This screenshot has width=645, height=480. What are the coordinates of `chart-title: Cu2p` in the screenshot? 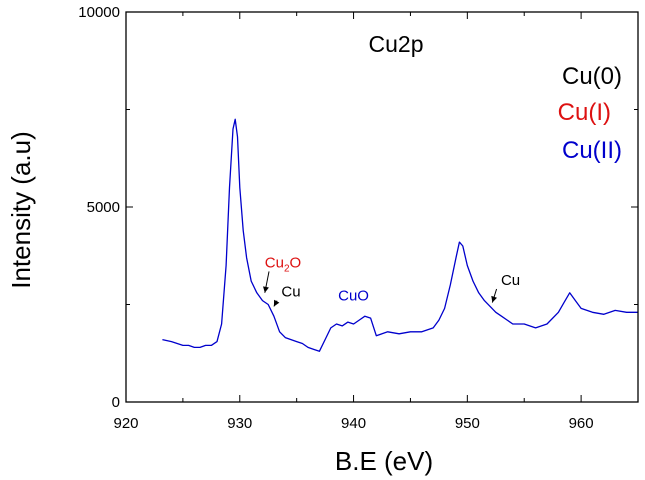 It's located at (396, 44).